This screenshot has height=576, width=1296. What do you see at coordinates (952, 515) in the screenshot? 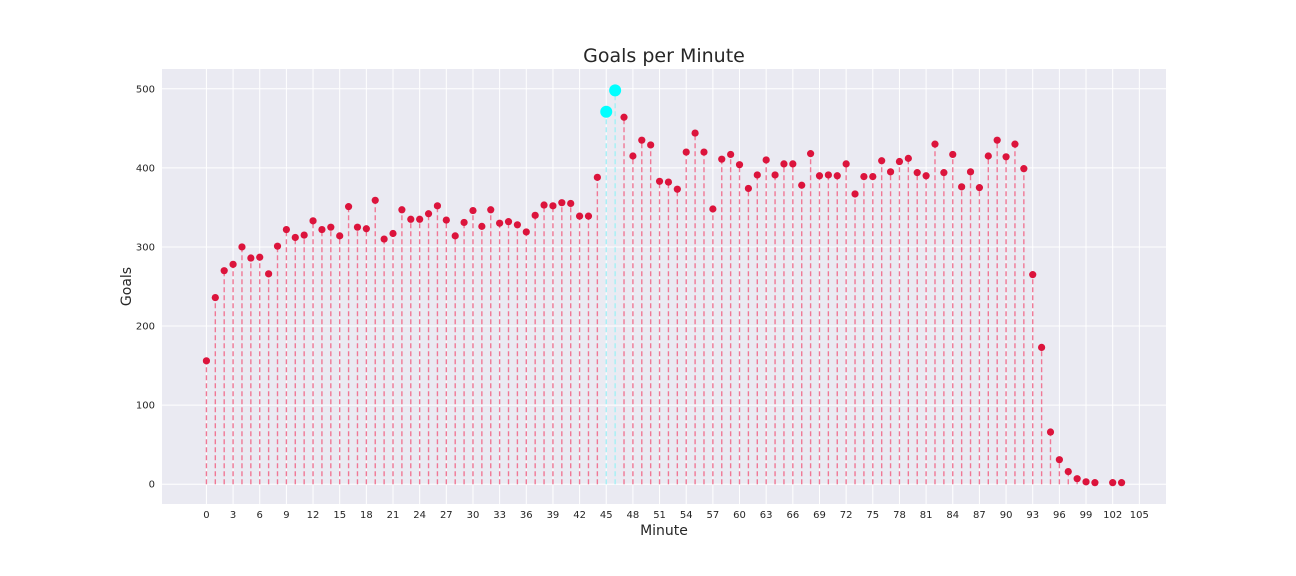
I see `x-tick-label: 84` at bounding box center [952, 515].